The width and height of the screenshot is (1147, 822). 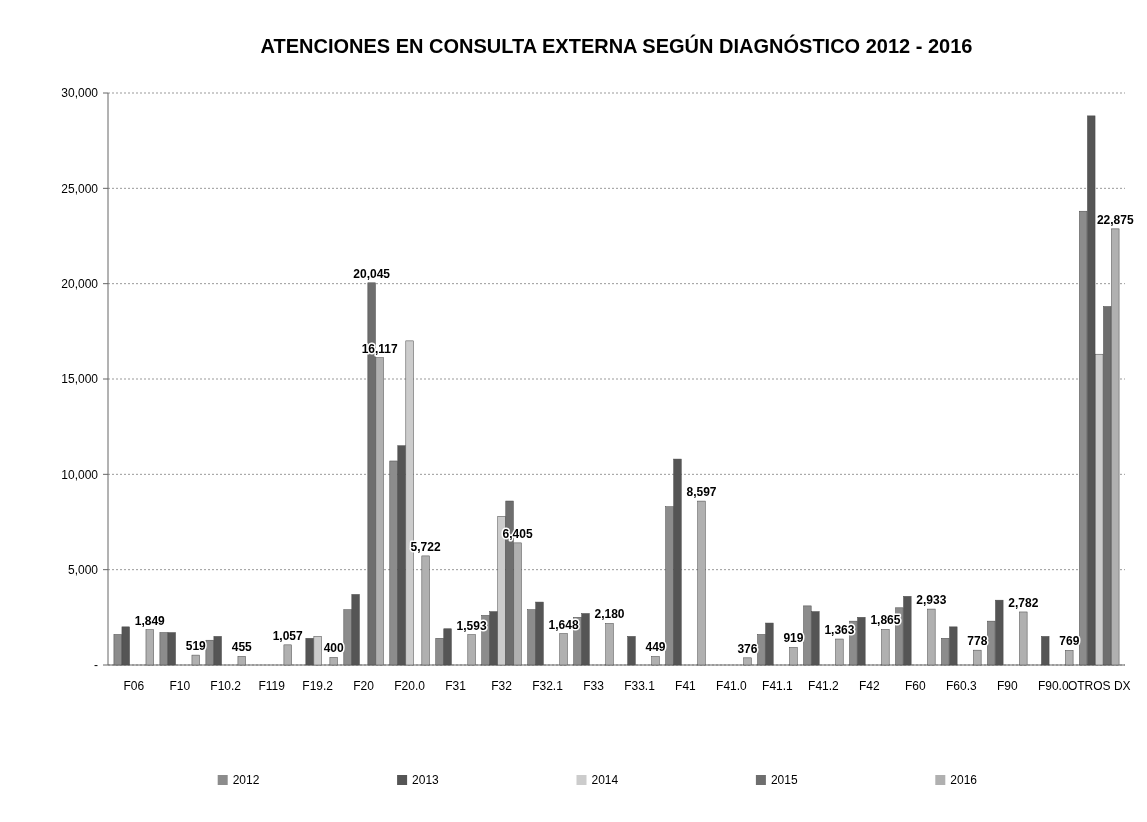 I want to click on x-tick-label: F32.1, so click(x=548, y=686).